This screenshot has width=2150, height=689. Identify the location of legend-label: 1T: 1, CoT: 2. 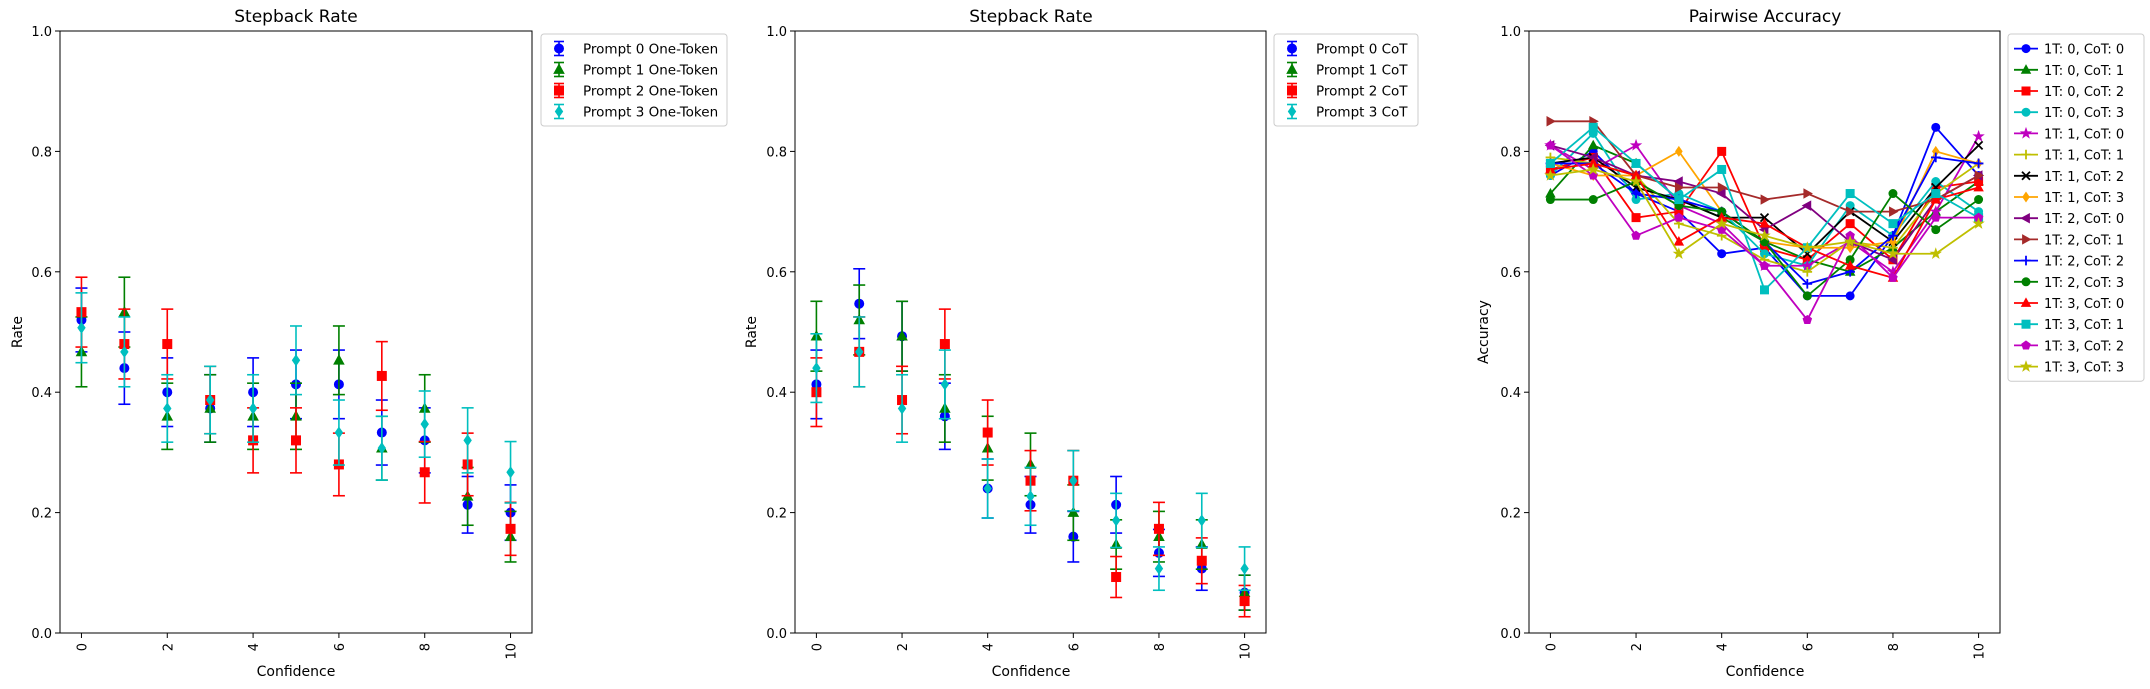
(2084, 177).